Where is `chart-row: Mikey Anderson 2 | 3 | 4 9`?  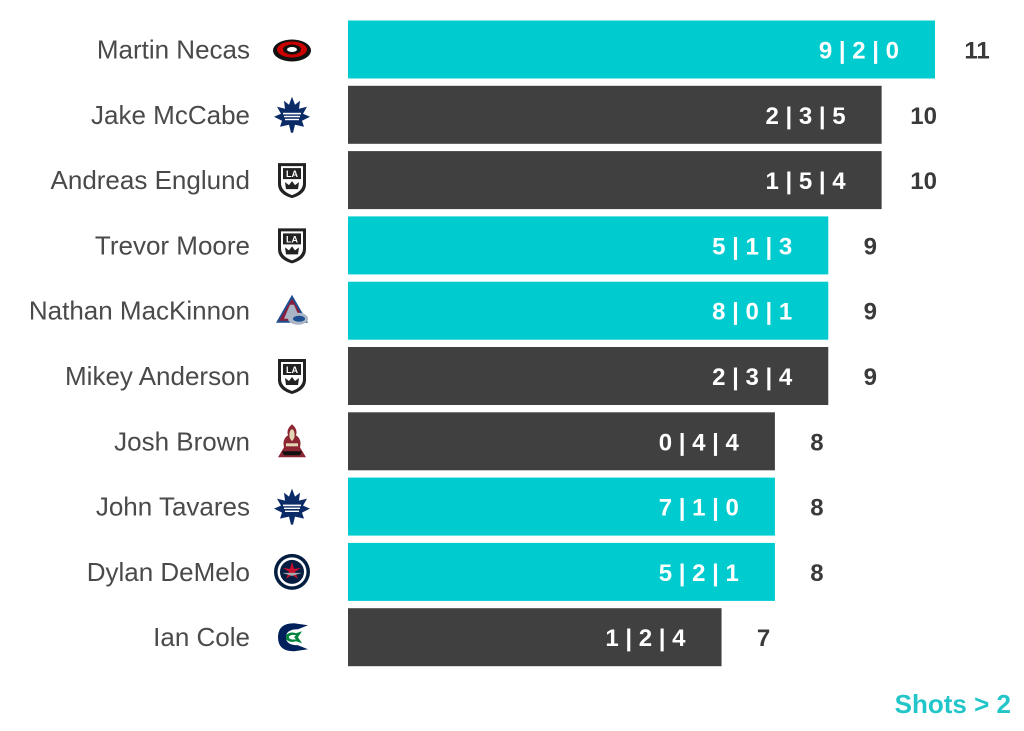 chart-row: Mikey Anderson 2 | 3 | 4 9 is located at coordinates (471, 376).